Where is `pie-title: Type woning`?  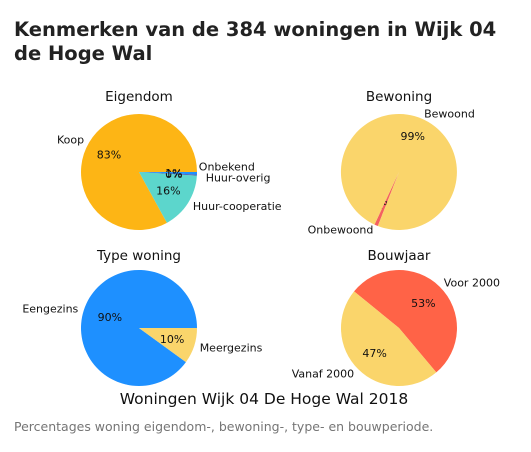
pie-title: Type woning is located at coordinates (138, 256).